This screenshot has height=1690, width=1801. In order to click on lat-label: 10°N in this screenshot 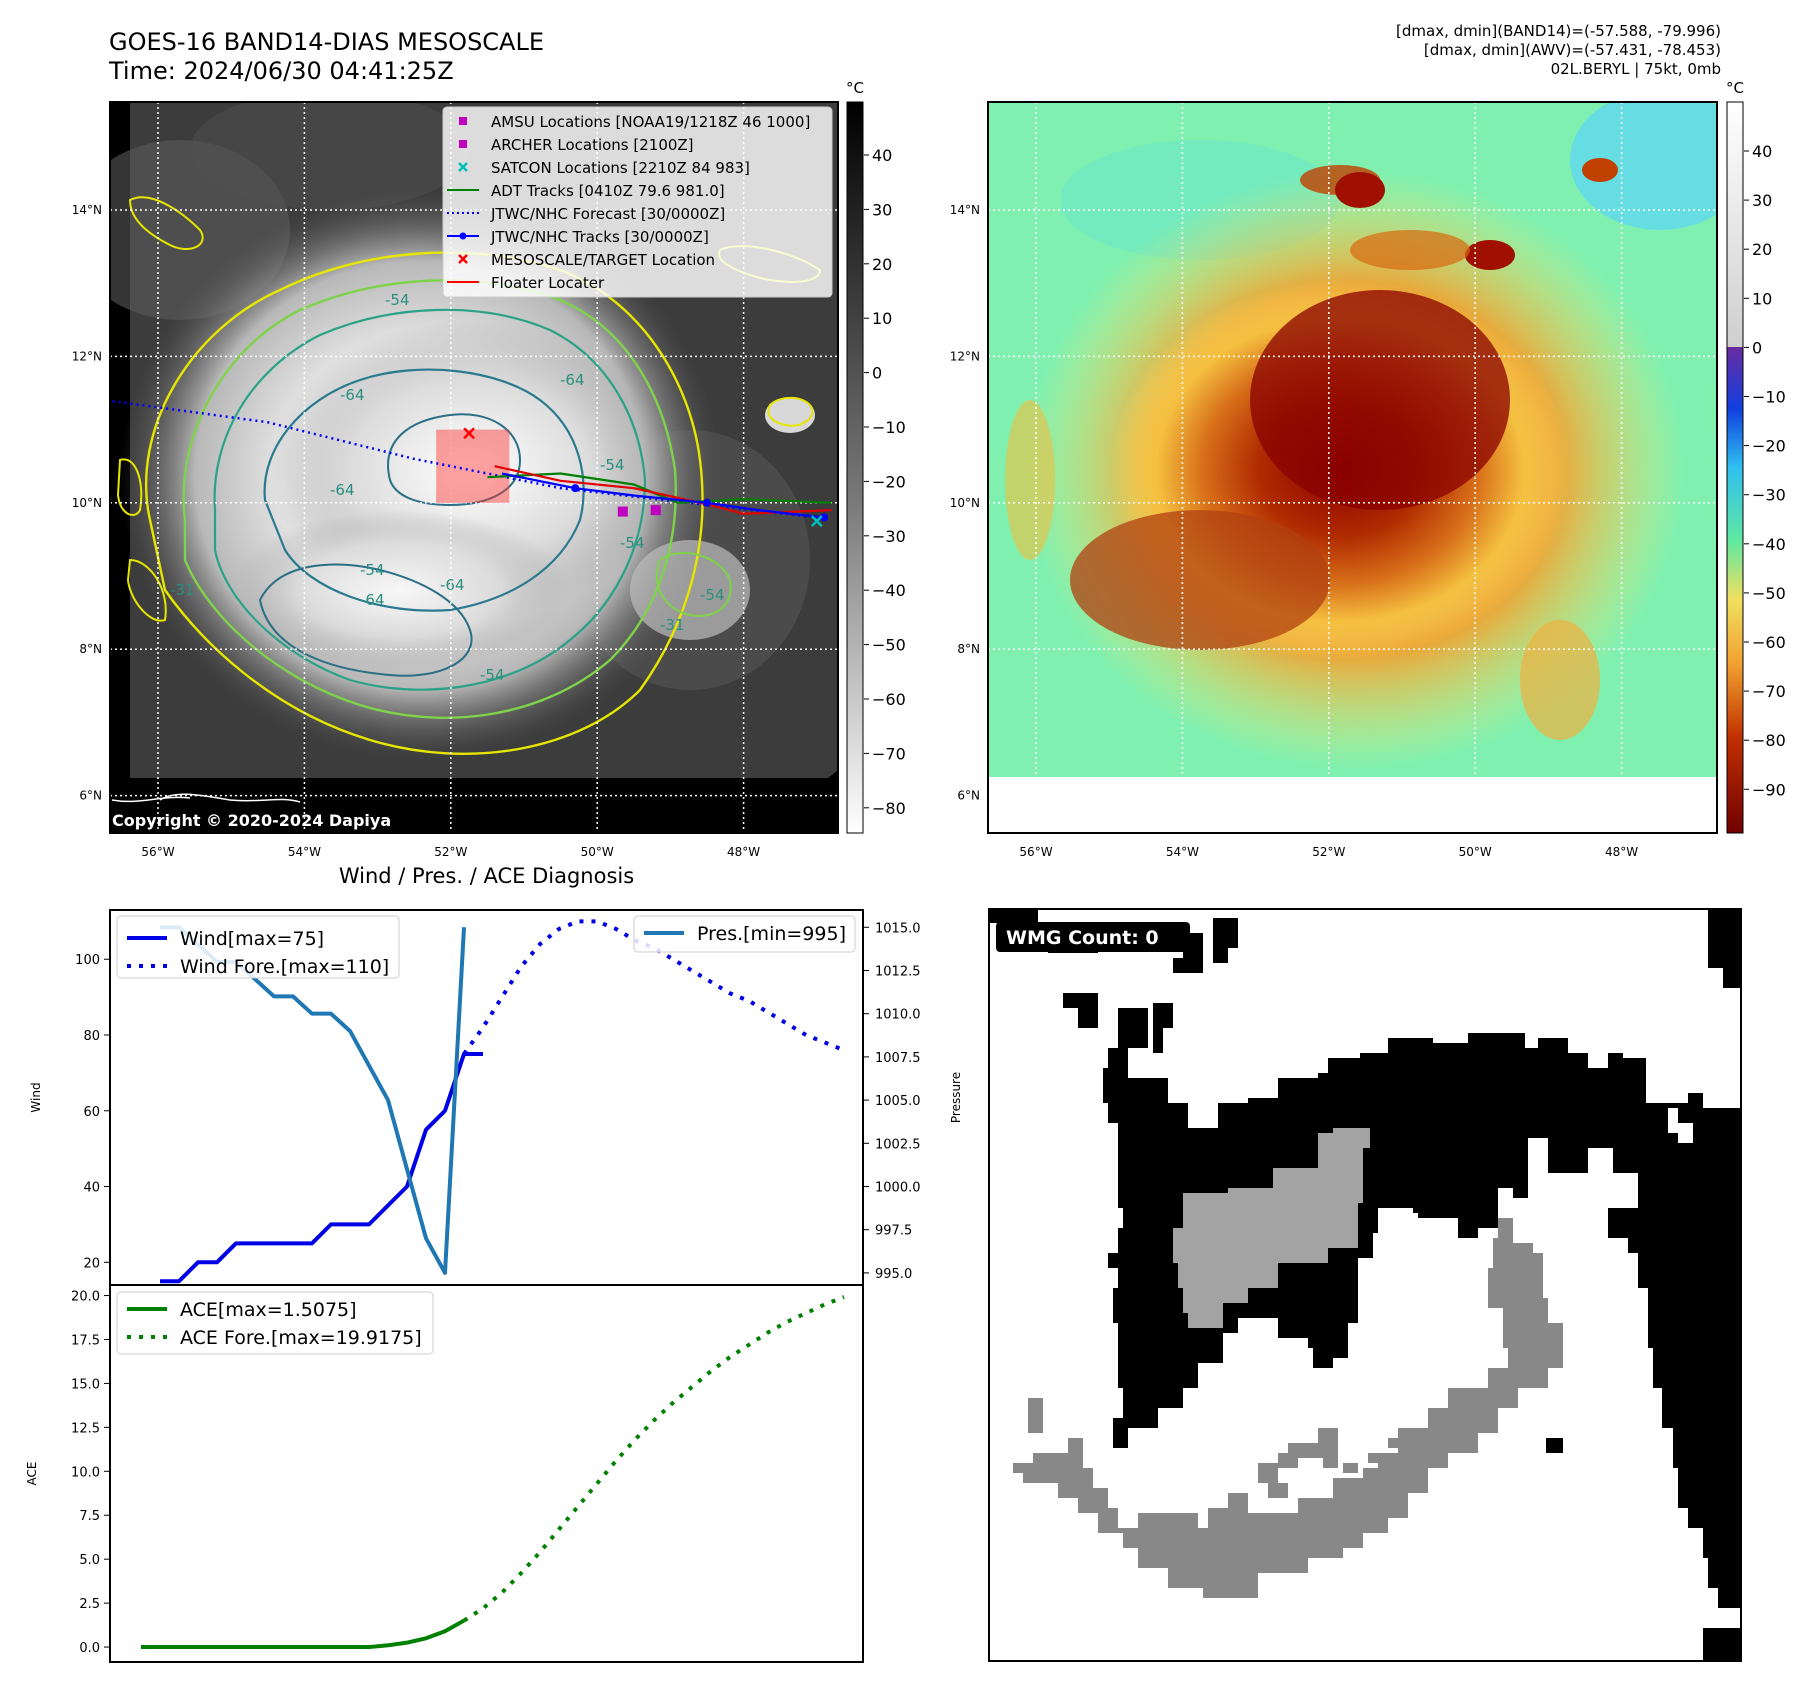, I will do `click(965, 503)`.